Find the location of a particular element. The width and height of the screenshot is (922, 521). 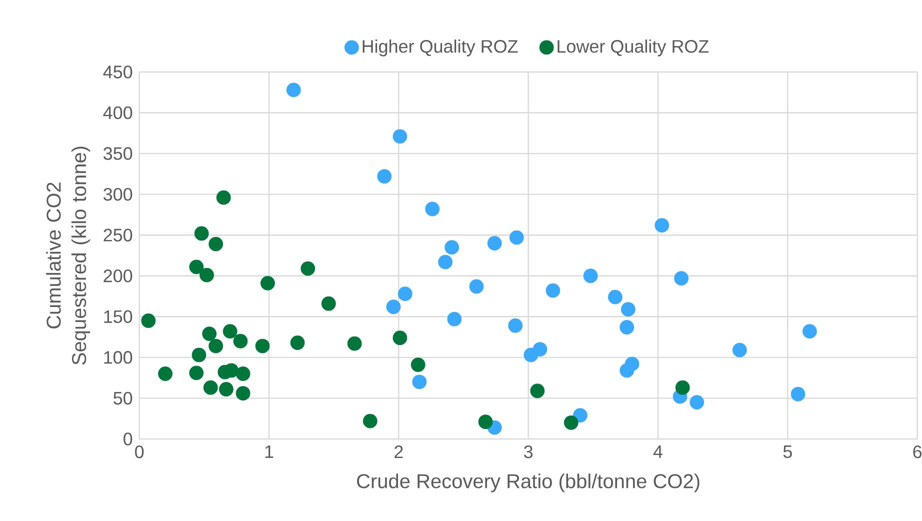

y-tick-label: 0 is located at coordinates (128, 439).